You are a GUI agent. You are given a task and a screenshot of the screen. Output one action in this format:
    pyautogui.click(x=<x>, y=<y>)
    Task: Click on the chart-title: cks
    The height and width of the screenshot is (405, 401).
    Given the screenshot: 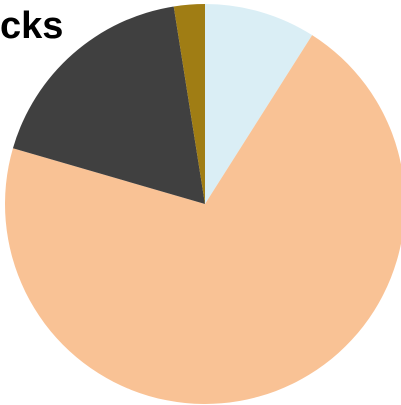 What is the action you would take?
    pyautogui.click(x=31, y=26)
    